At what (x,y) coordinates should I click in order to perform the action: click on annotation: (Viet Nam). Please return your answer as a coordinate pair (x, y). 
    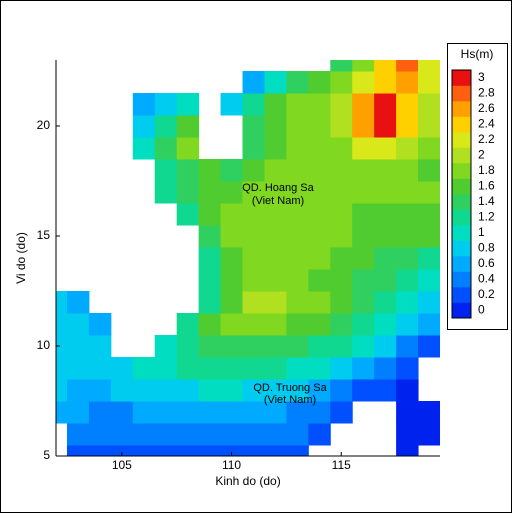
    Looking at the image, I should click on (278, 201).